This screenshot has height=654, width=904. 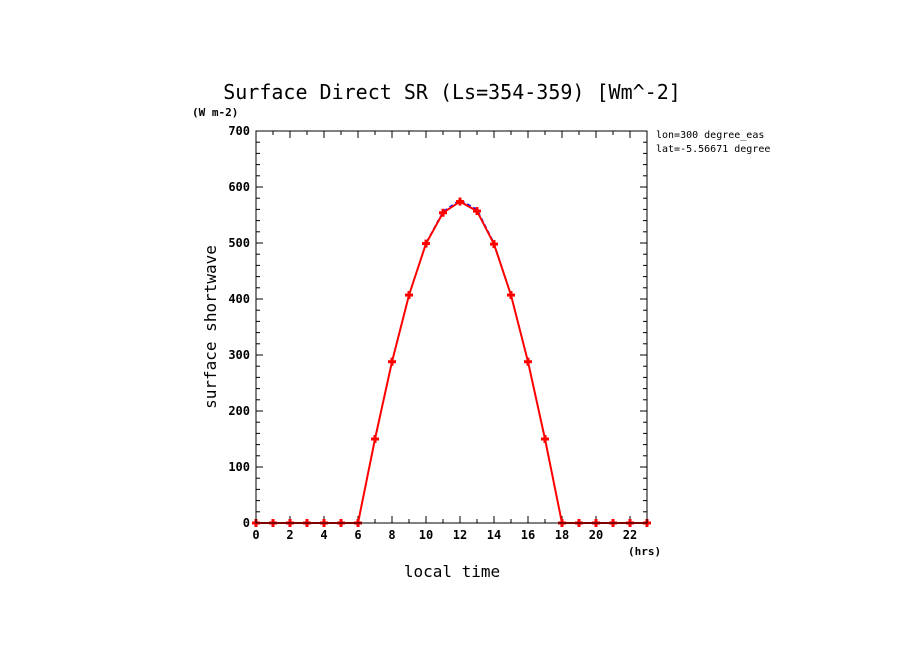 I want to click on x-tick-label: 20, so click(x=596, y=535).